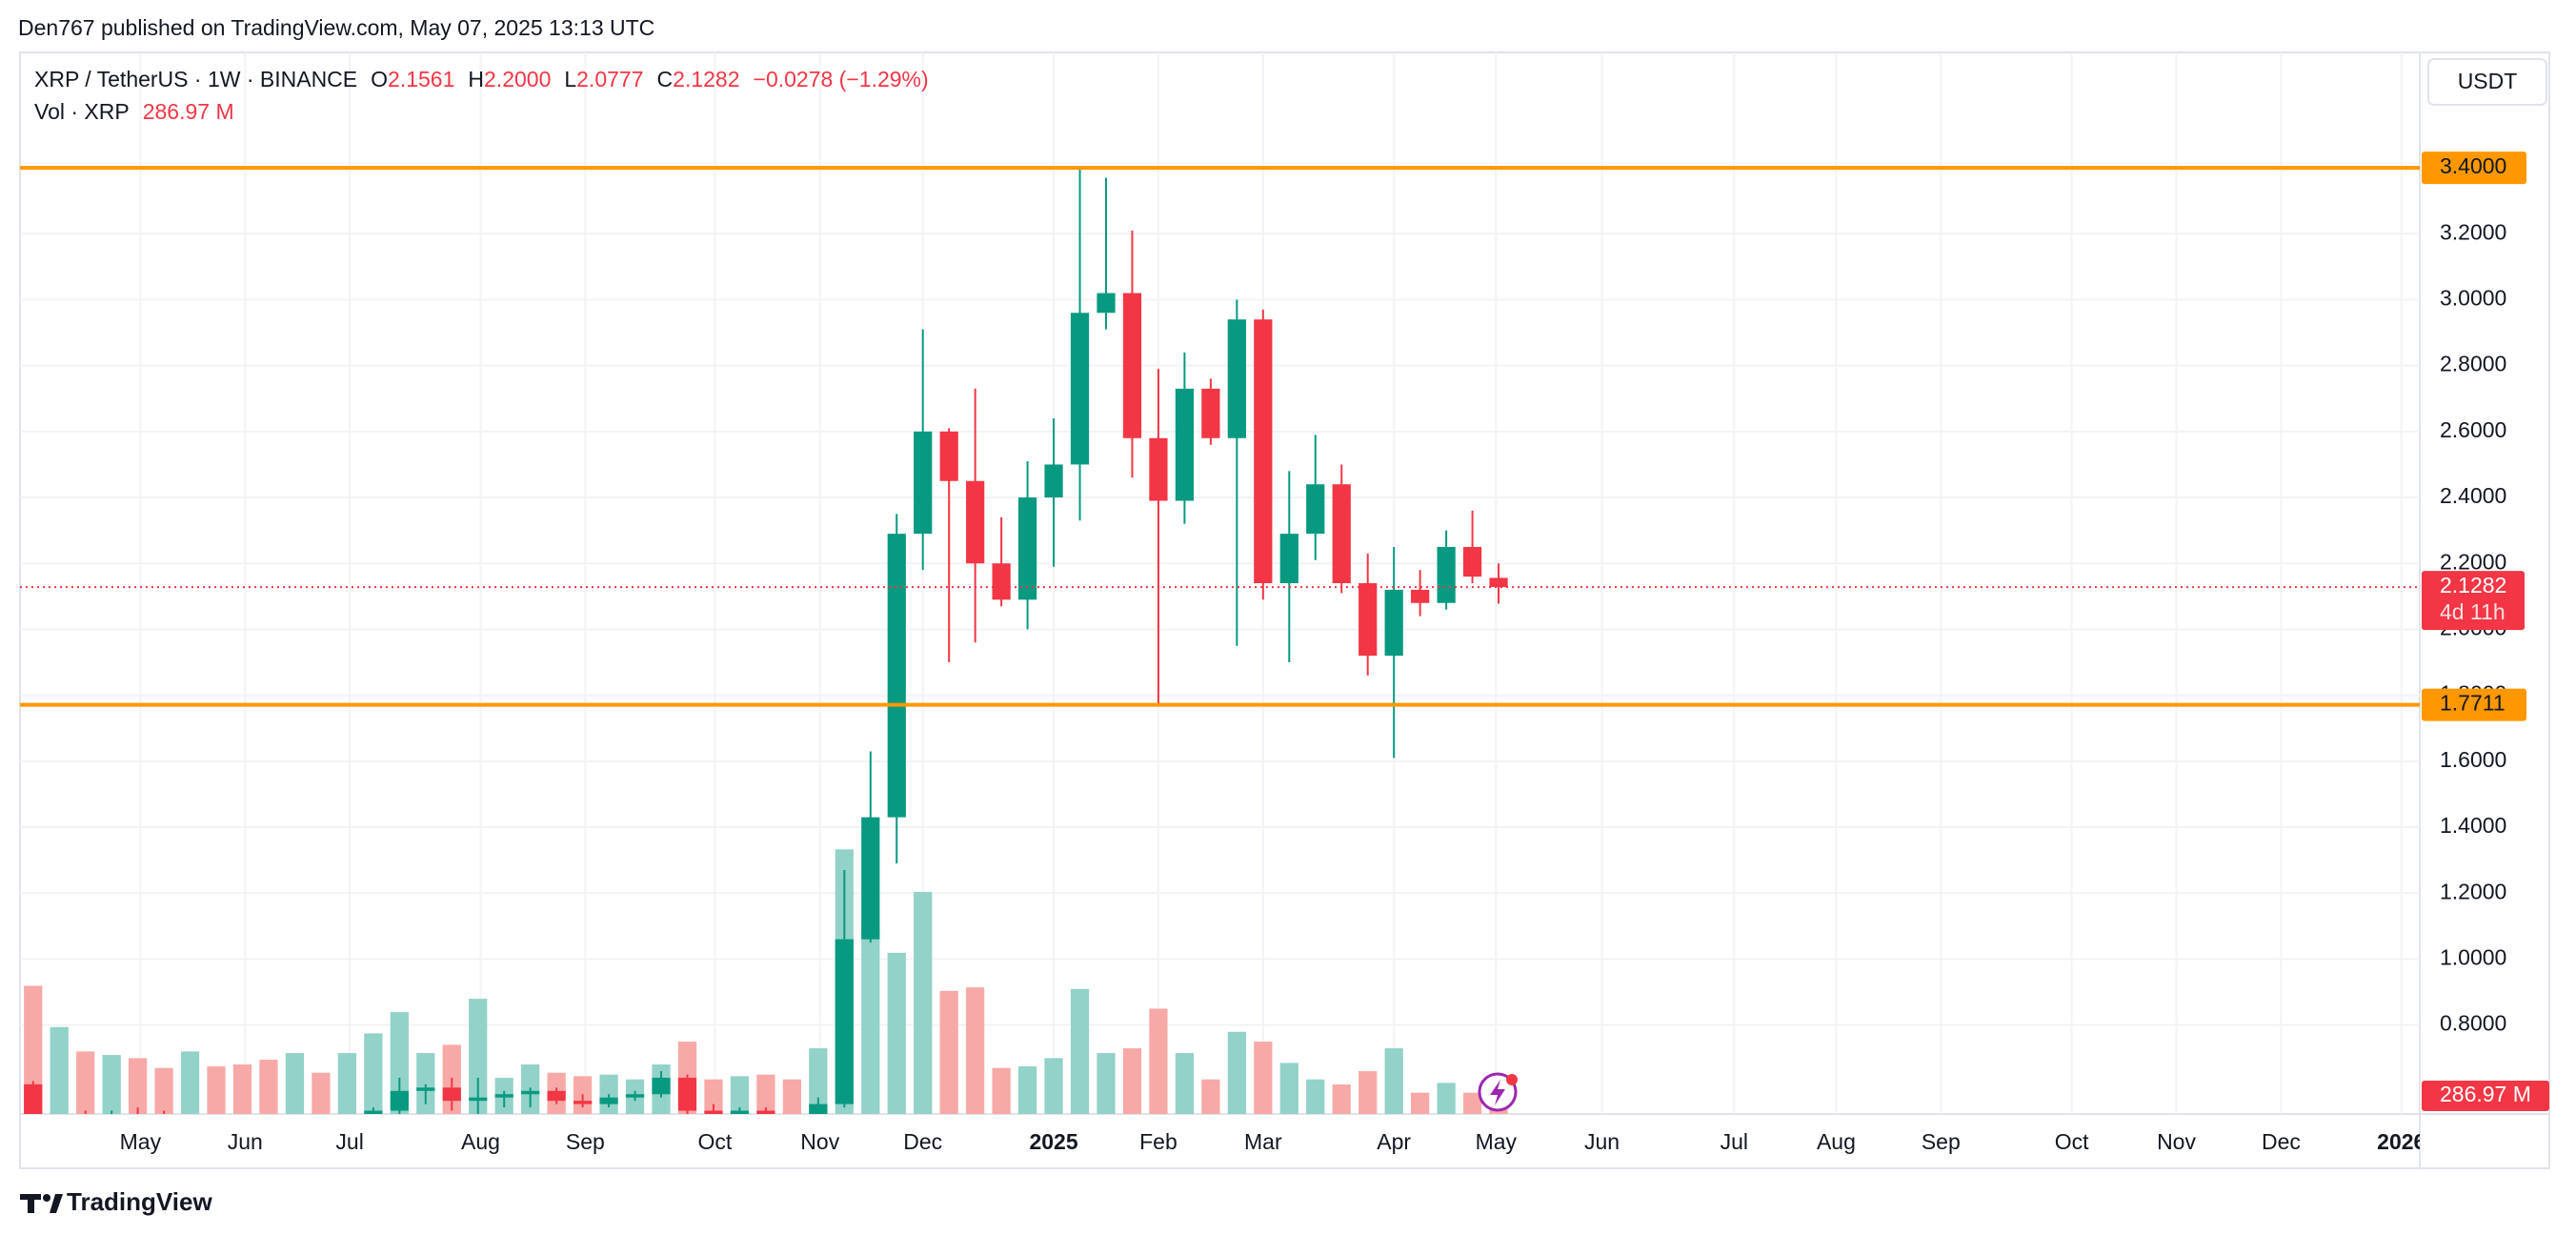 This screenshot has height=1235, width=2576. What do you see at coordinates (2473, 611) in the screenshot?
I see `countdown: 4d 11h` at bounding box center [2473, 611].